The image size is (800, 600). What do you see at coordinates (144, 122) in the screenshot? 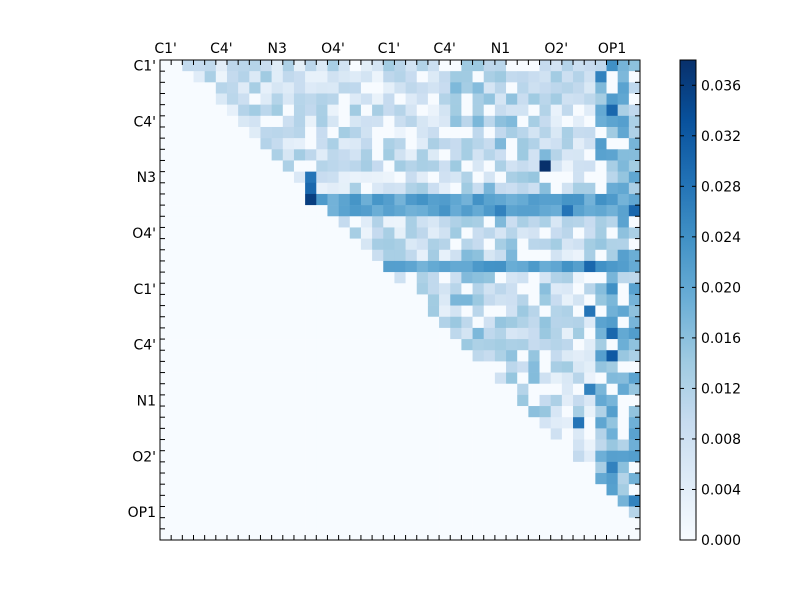
I see `y-tick-label: C4'` at bounding box center [144, 122].